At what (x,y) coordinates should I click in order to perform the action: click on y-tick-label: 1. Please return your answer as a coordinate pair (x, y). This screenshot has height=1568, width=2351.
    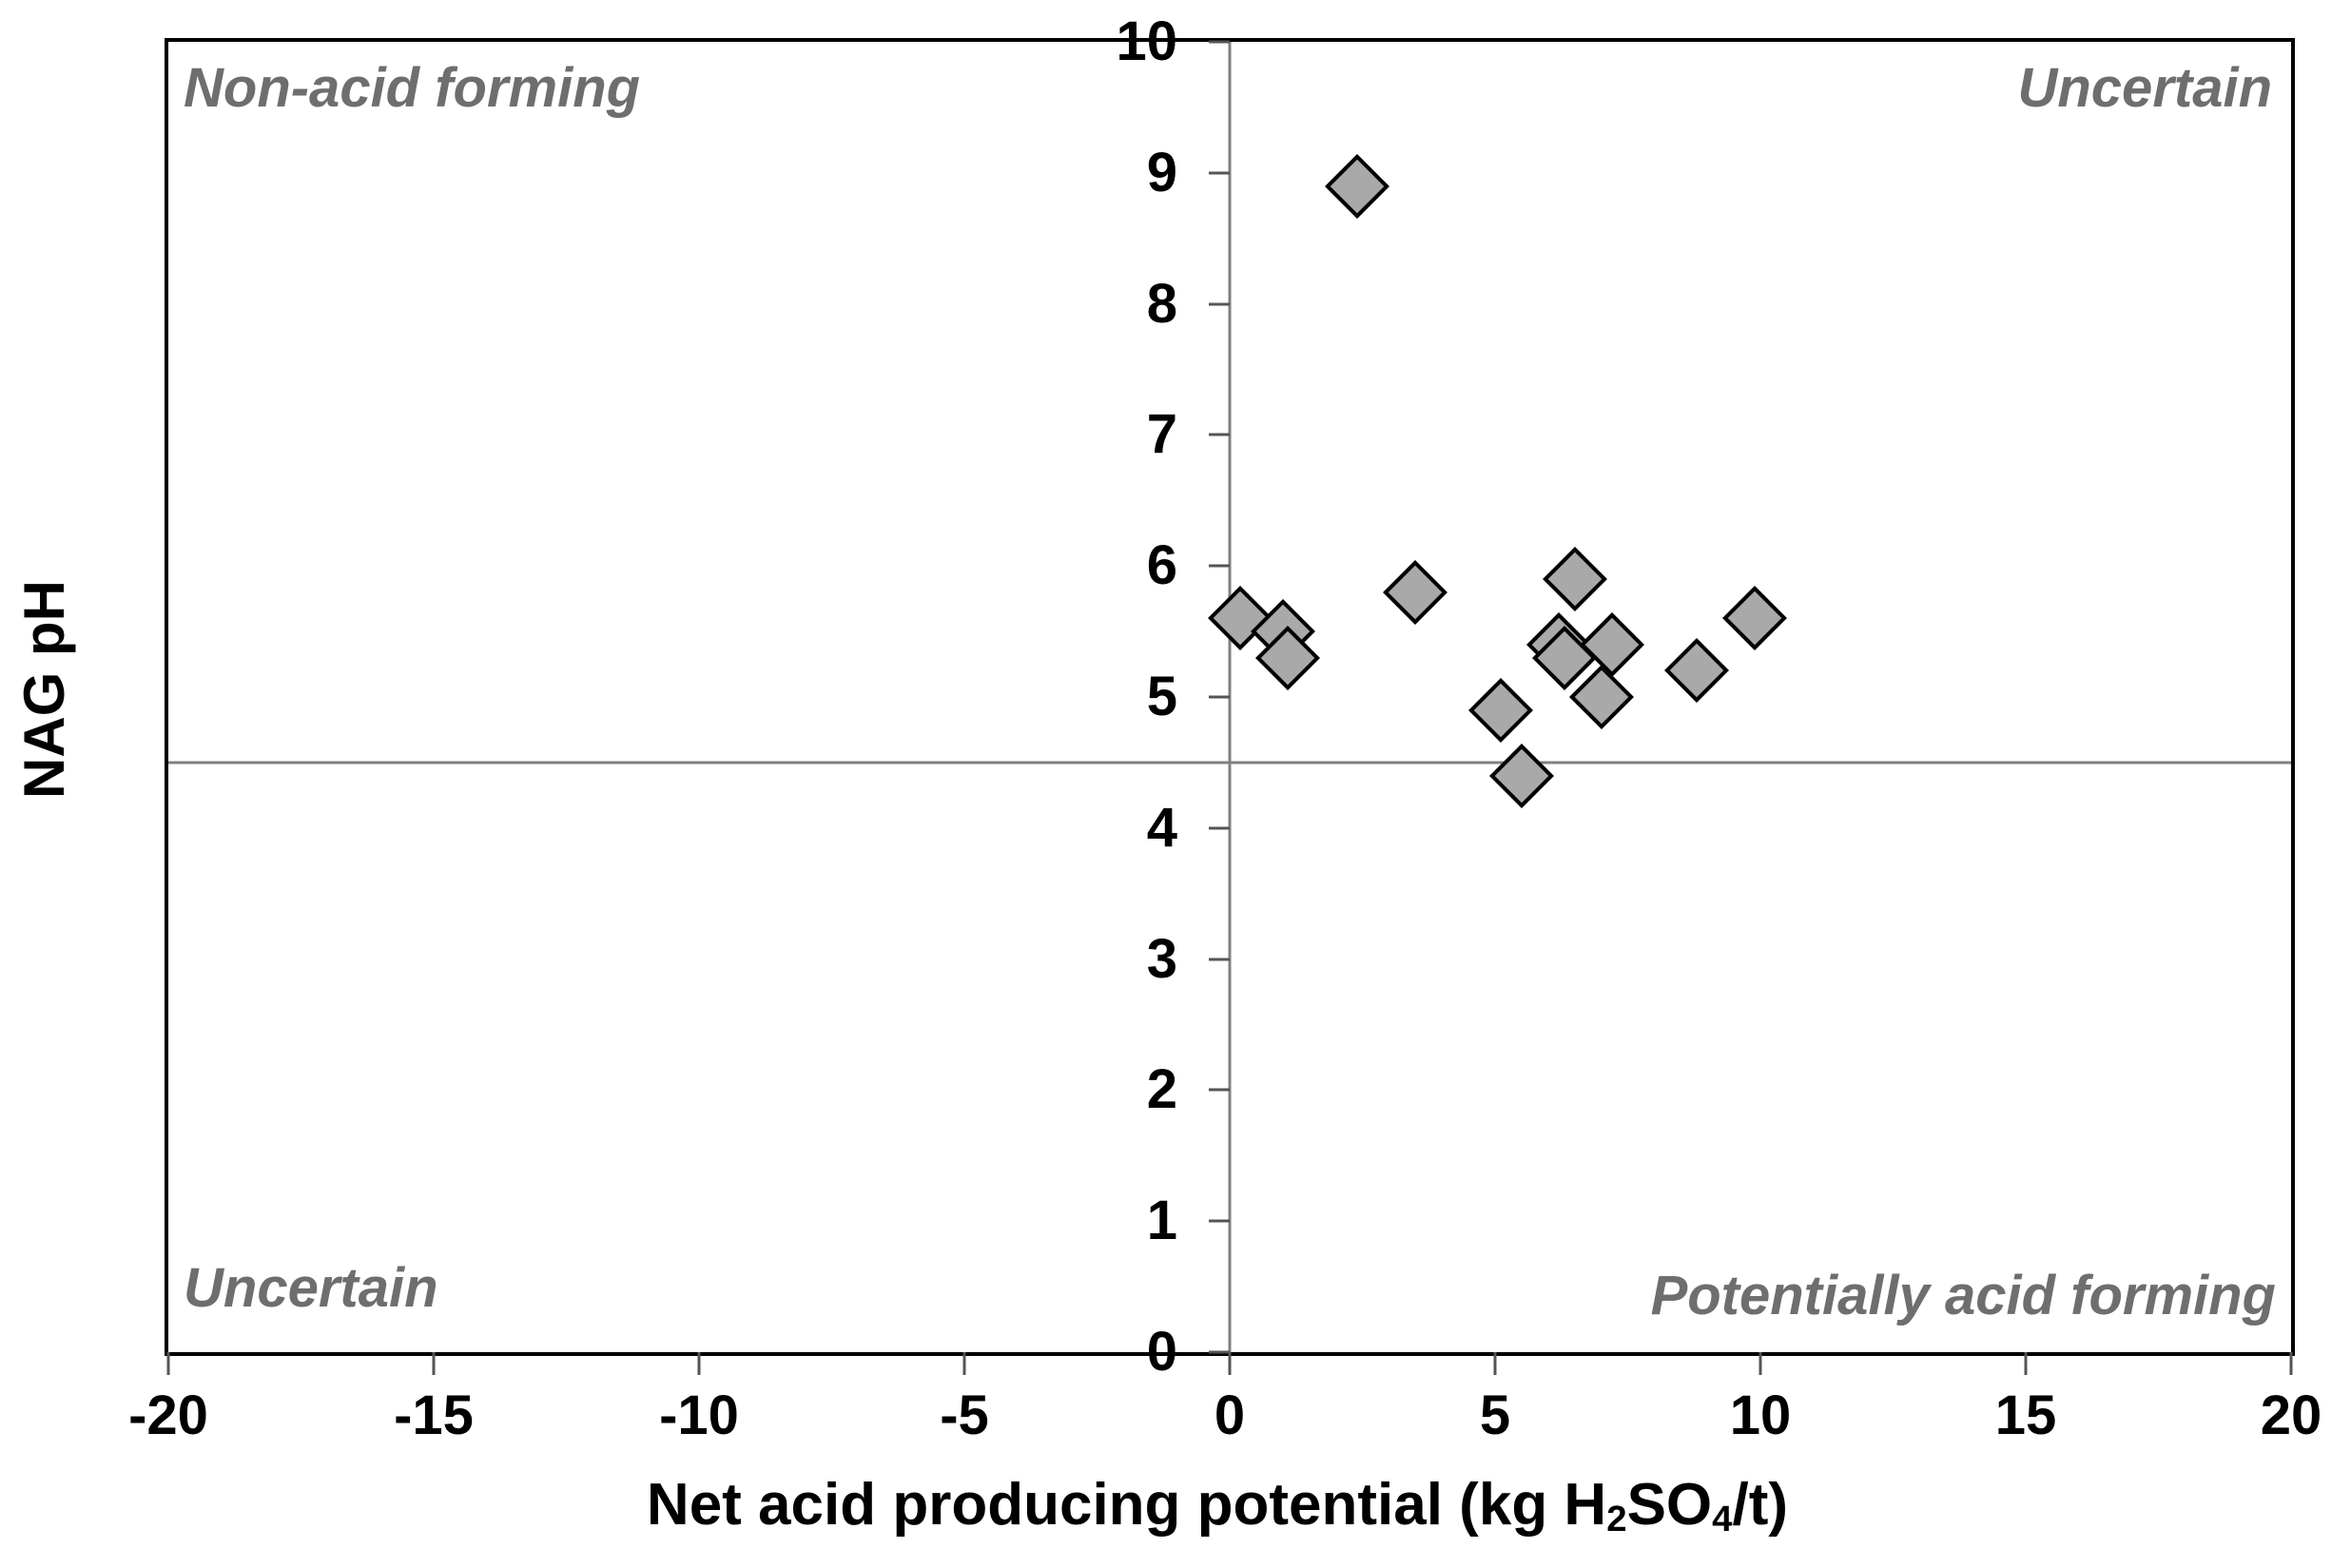
    Looking at the image, I should click on (1161, 1221).